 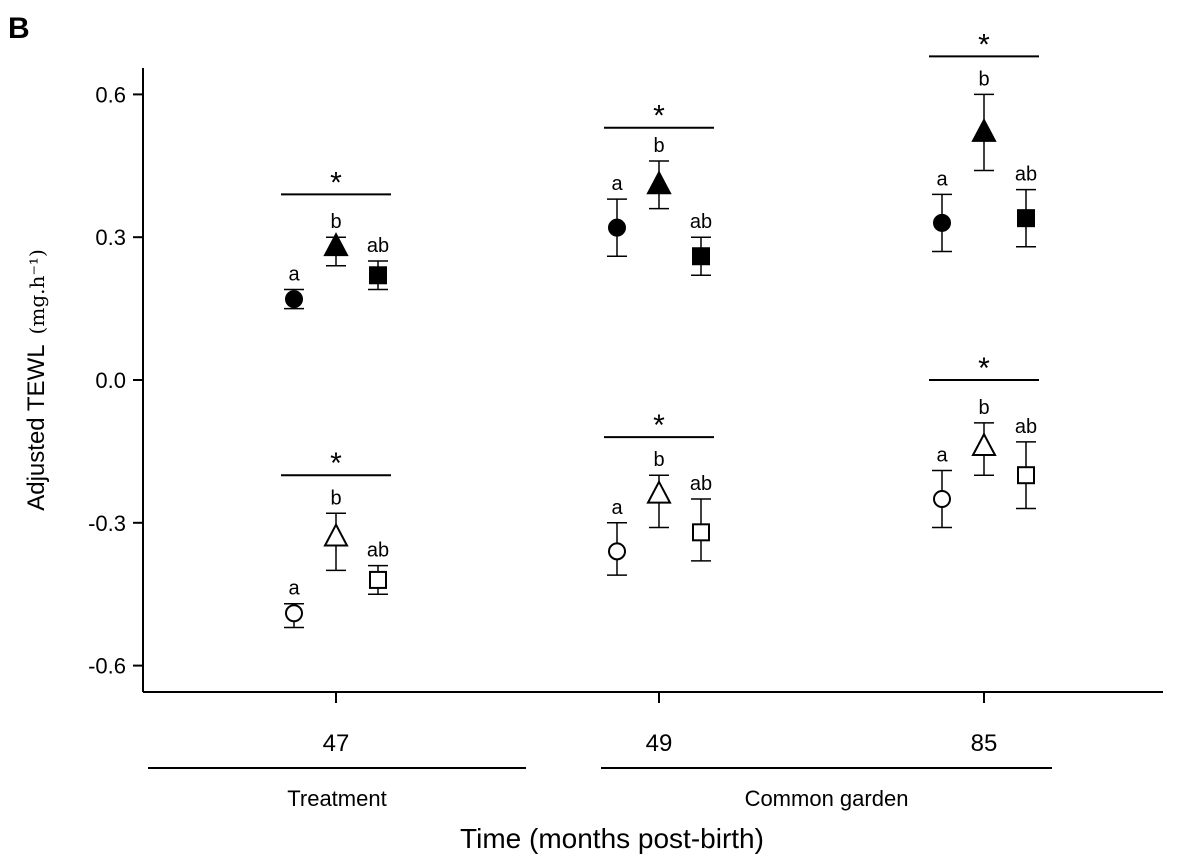 I want to click on period-group-label: Common garden, so click(x=827, y=798).